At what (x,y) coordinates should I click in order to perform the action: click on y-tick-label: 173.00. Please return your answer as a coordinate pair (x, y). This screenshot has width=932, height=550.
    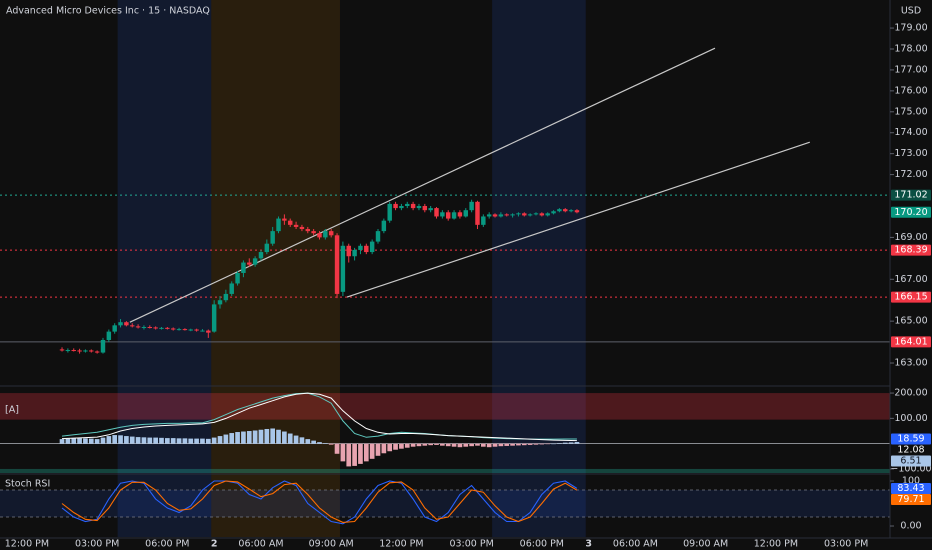
    Looking at the image, I should click on (910, 153).